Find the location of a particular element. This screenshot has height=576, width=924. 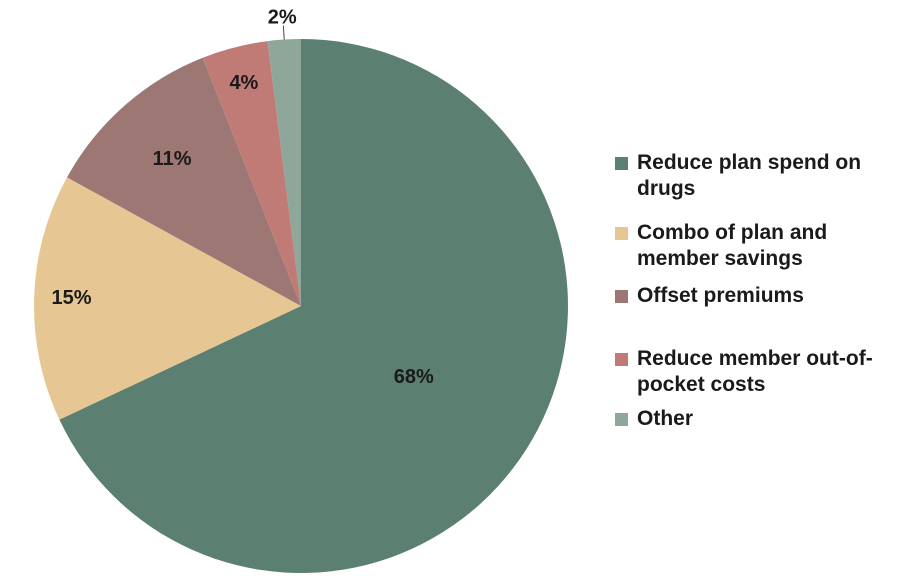

legend-label: Offset premiums is located at coordinates (720, 295).